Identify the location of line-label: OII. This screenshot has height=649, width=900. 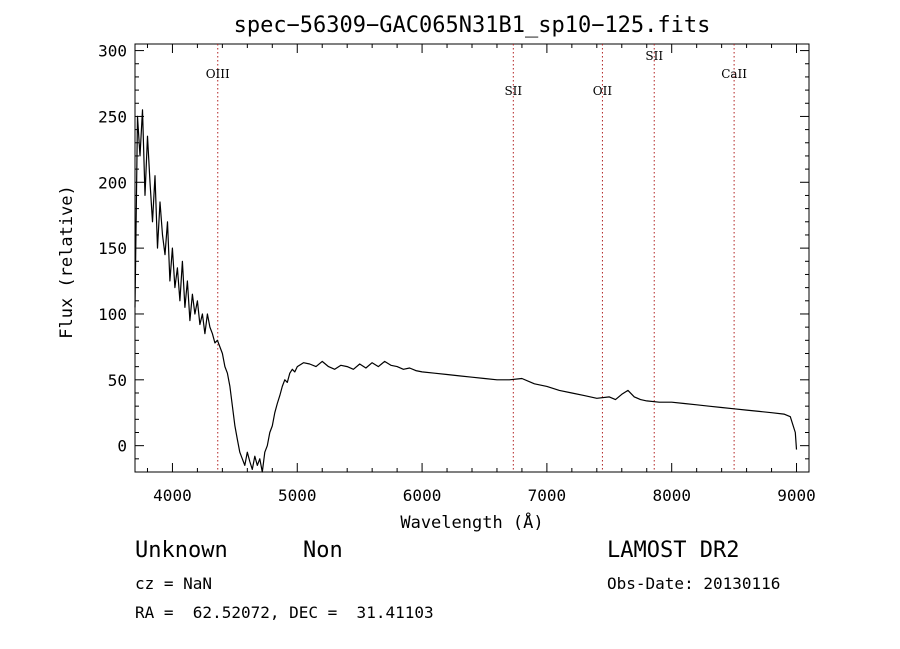
(603, 91).